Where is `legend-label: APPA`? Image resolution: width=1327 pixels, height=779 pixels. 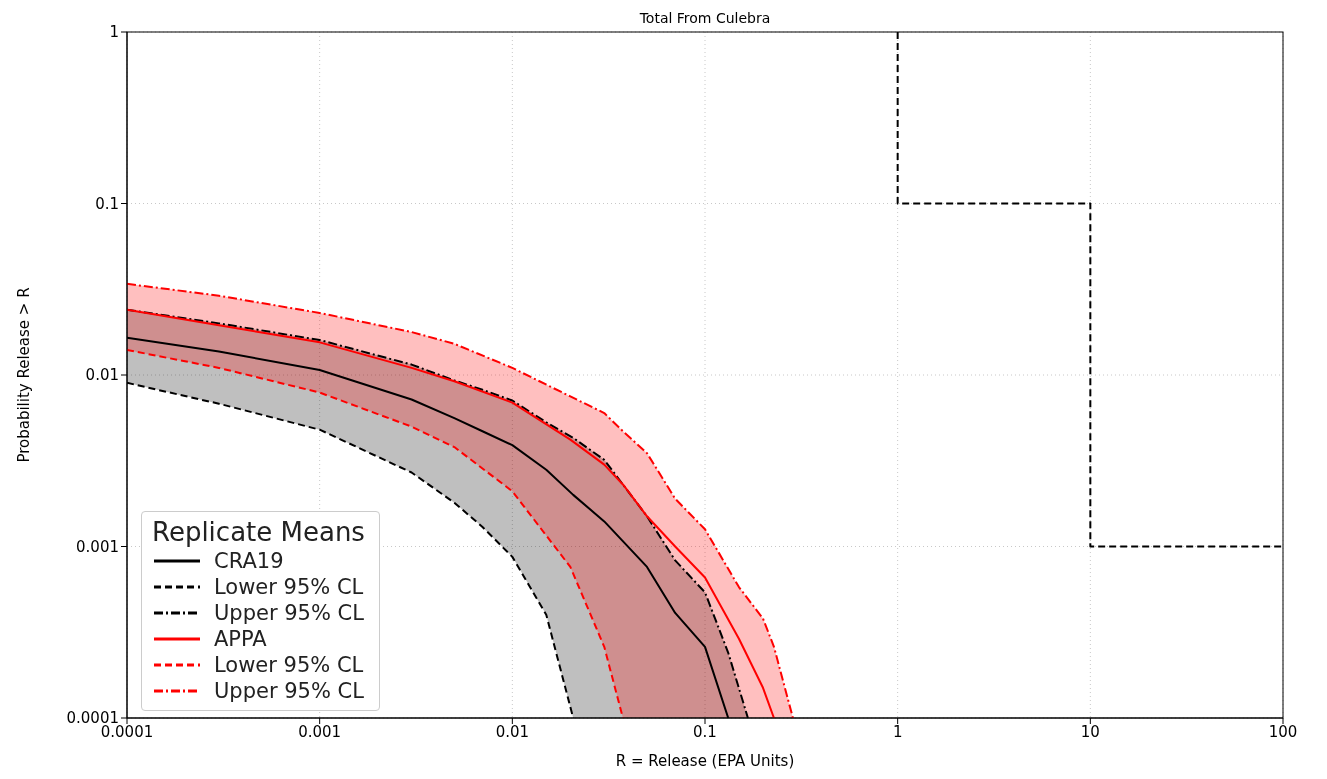
legend-label: APPA is located at coordinates (240, 639).